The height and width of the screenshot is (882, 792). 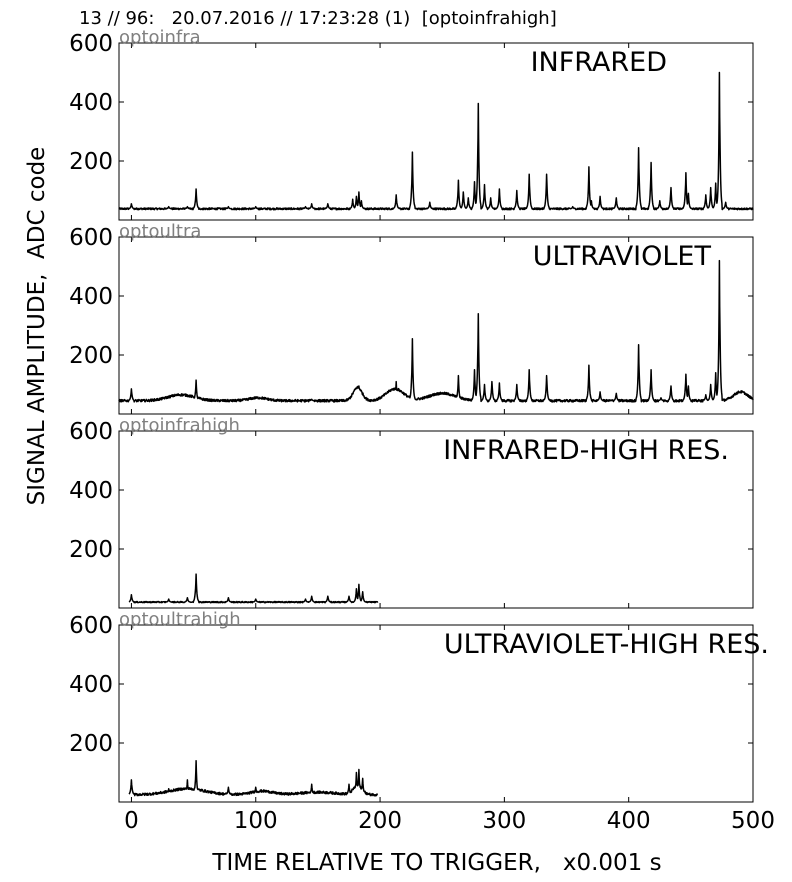 I want to click on x-tick-label: 300, so click(x=504, y=821).